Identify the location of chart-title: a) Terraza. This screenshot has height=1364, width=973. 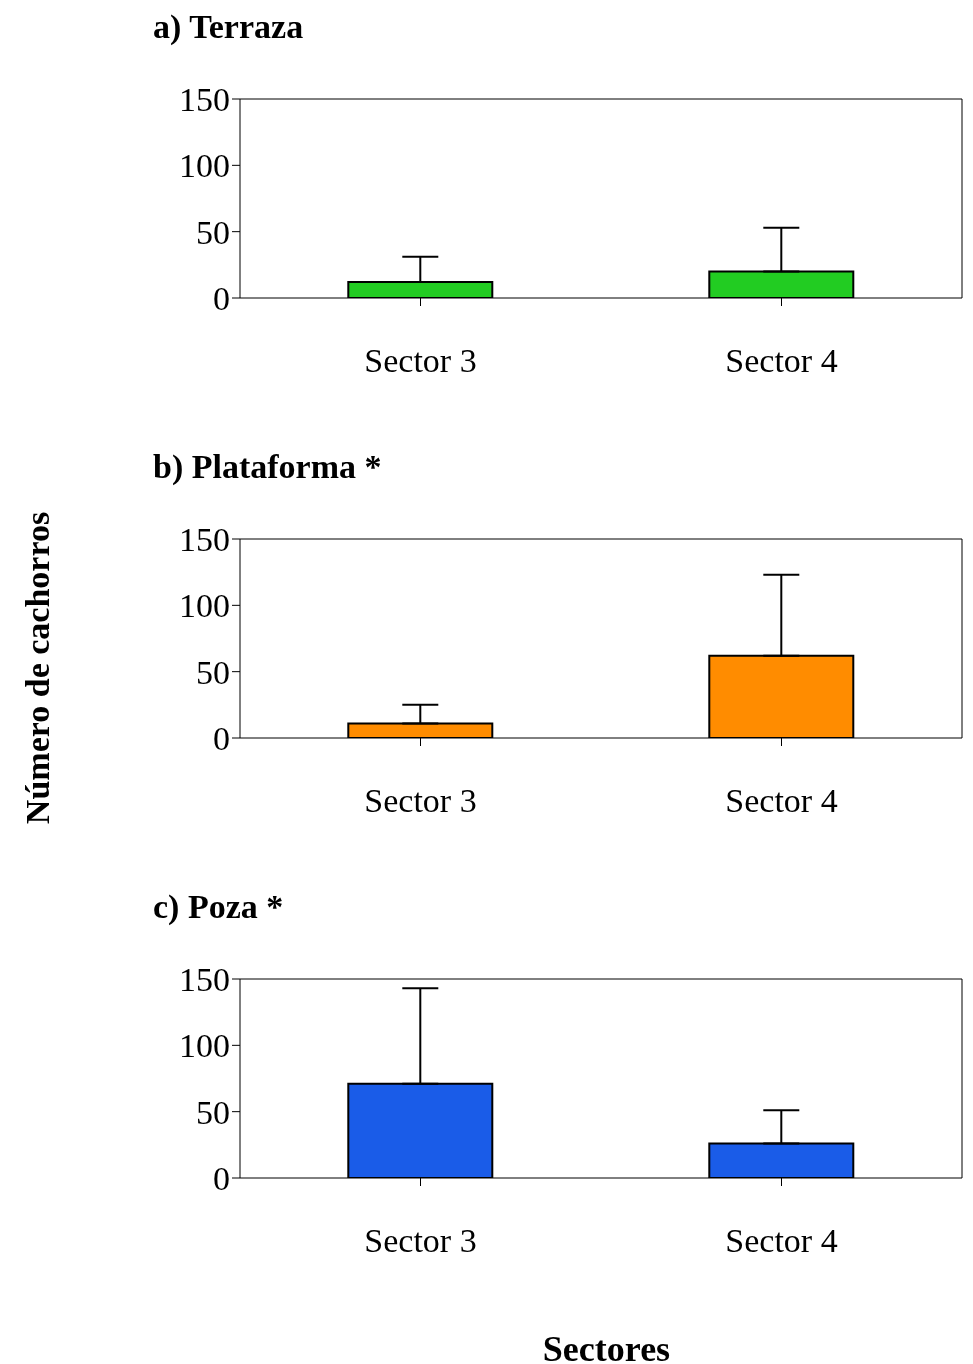
(228, 27).